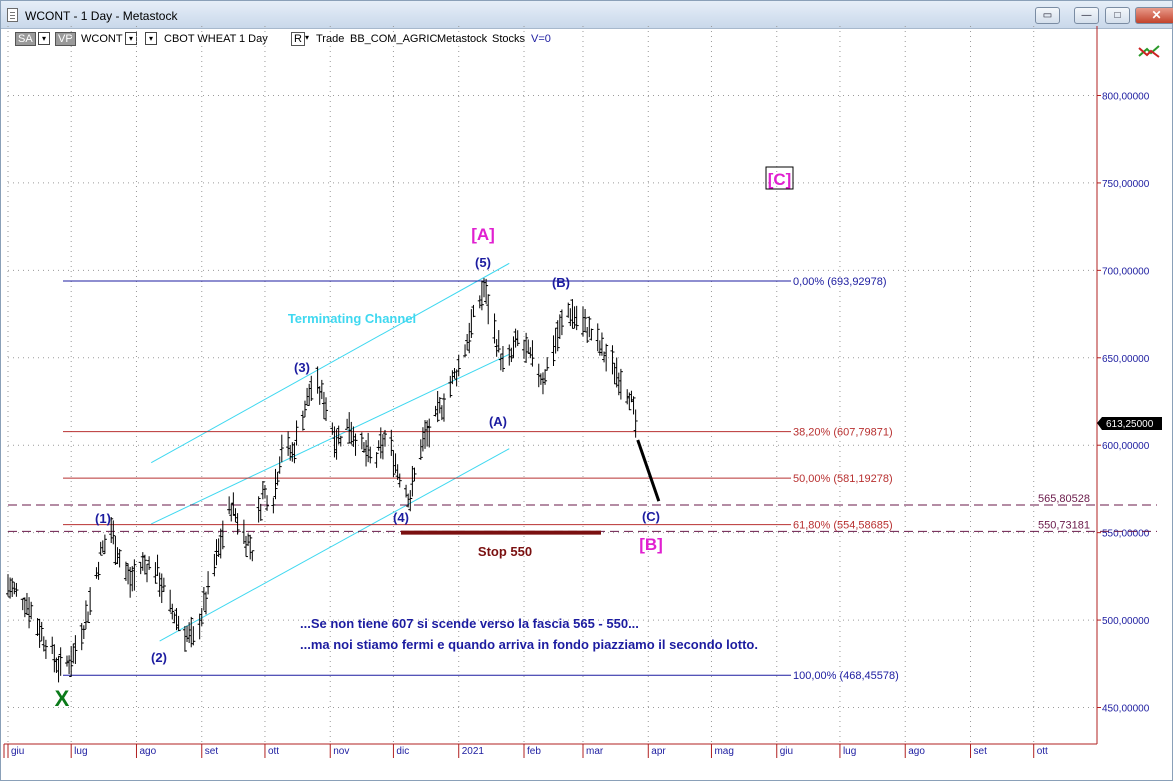 The image size is (1173, 781). Describe the element at coordinates (17, 751) in the screenshot. I see `x-tick-label: giu` at that location.